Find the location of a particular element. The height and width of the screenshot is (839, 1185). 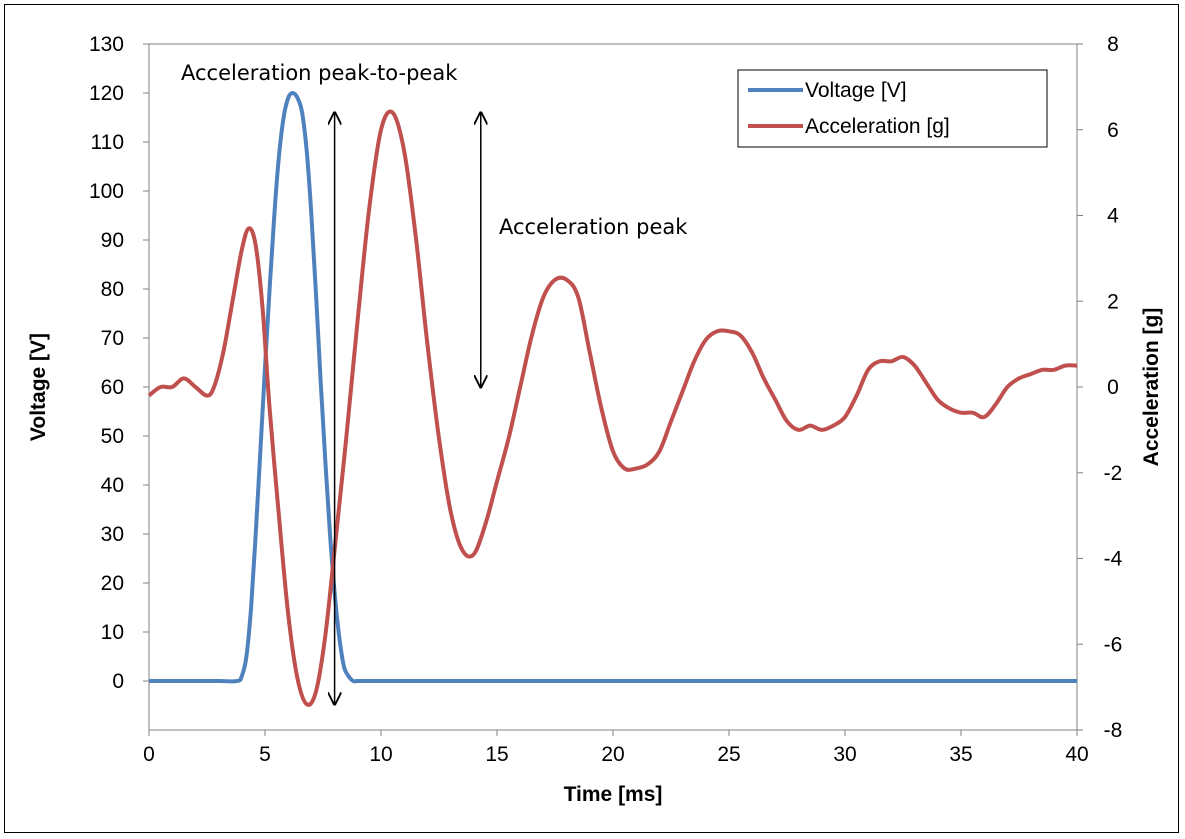

x-tick-label: 10 is located at coordinates (380, 754).